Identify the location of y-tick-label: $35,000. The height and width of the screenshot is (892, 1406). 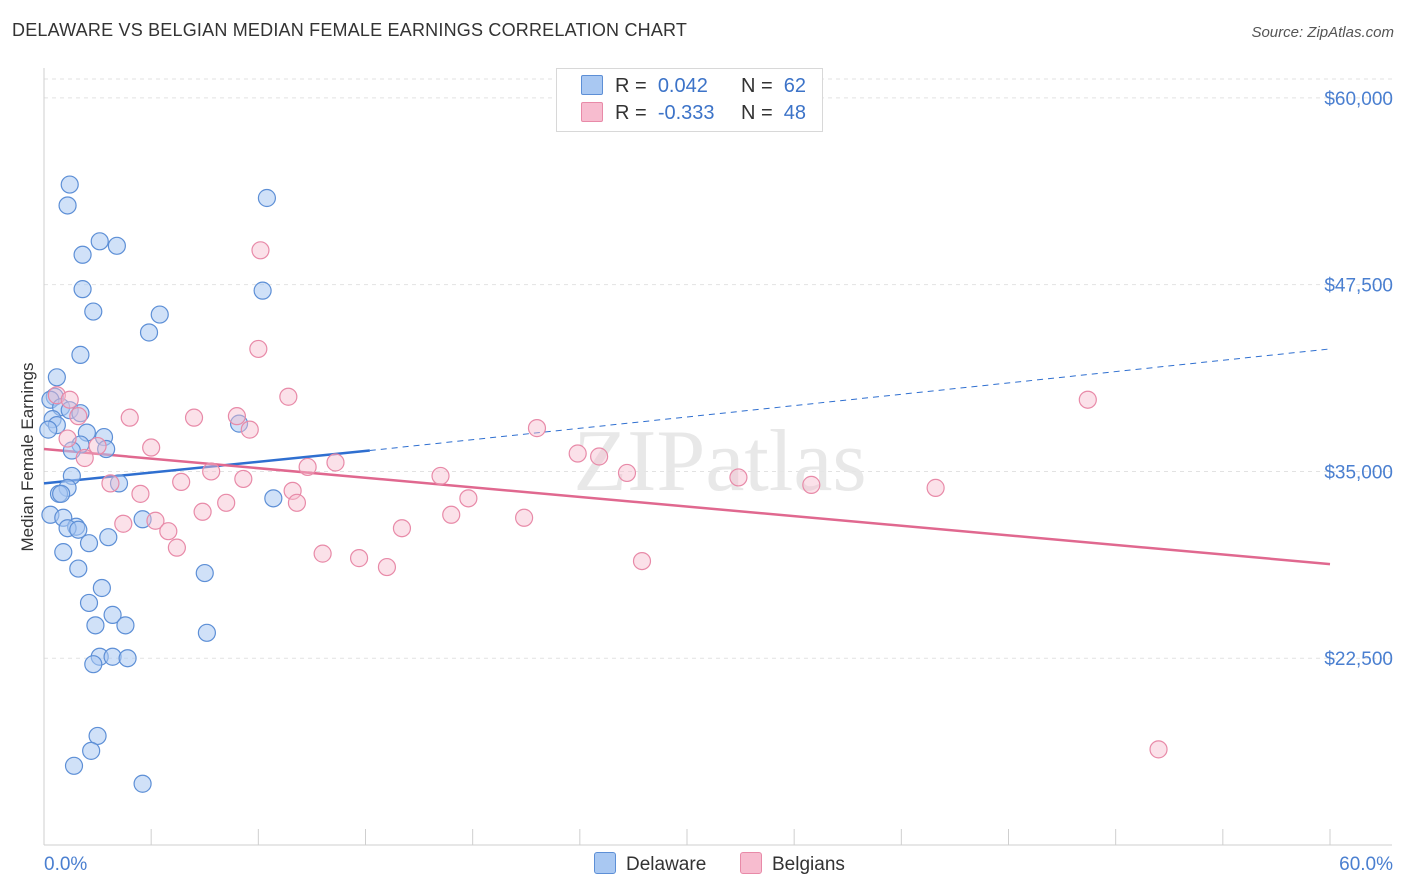
(1358, 472).